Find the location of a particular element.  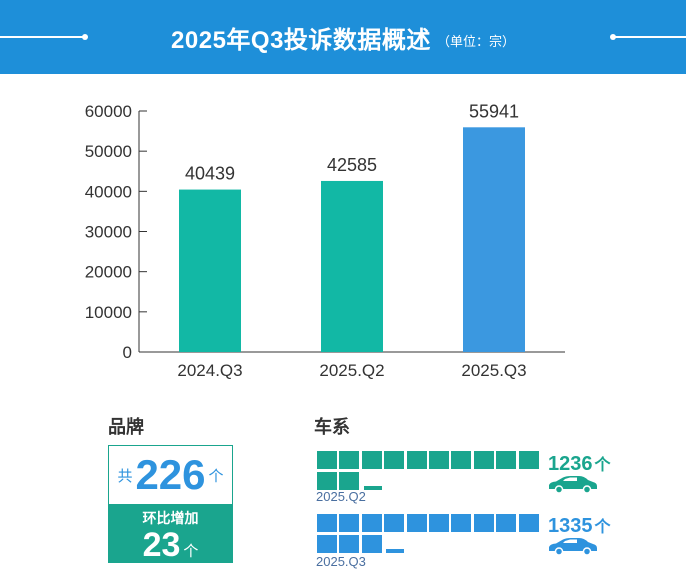

brand-change-value: 23 is located at coordinates (161, 545).